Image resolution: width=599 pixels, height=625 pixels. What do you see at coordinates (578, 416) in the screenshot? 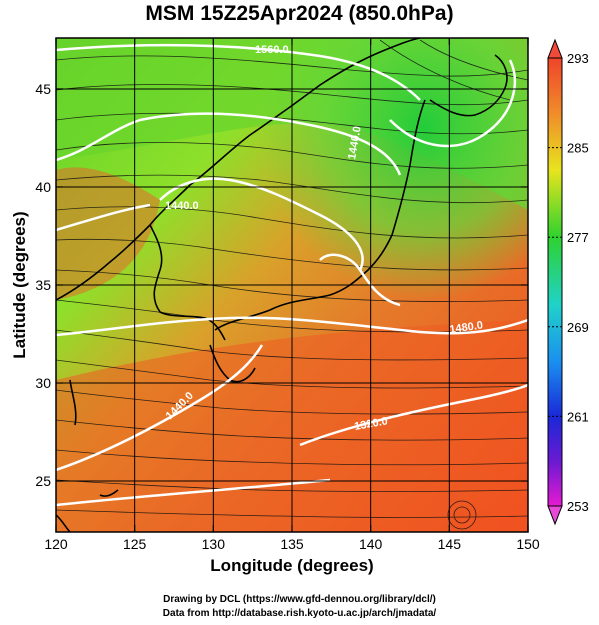
I see `colorbar-tick-label: 261` at bounding box center [578, 416].